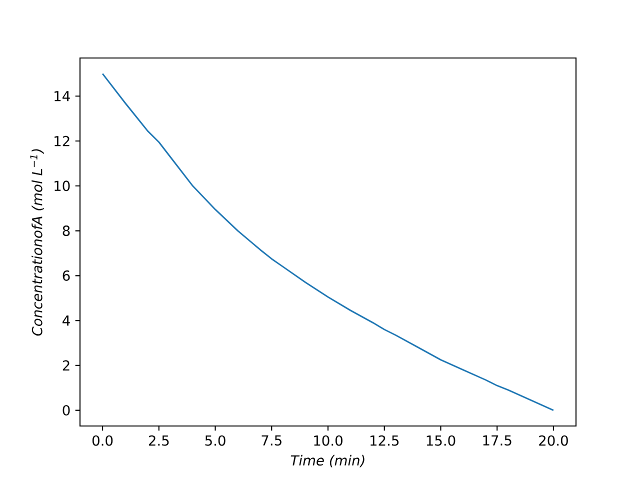  What do you see at coordinates (215, 440) in the screenshot?
I see `x-tick-label: 5.0` at bounding box center [215, 440].